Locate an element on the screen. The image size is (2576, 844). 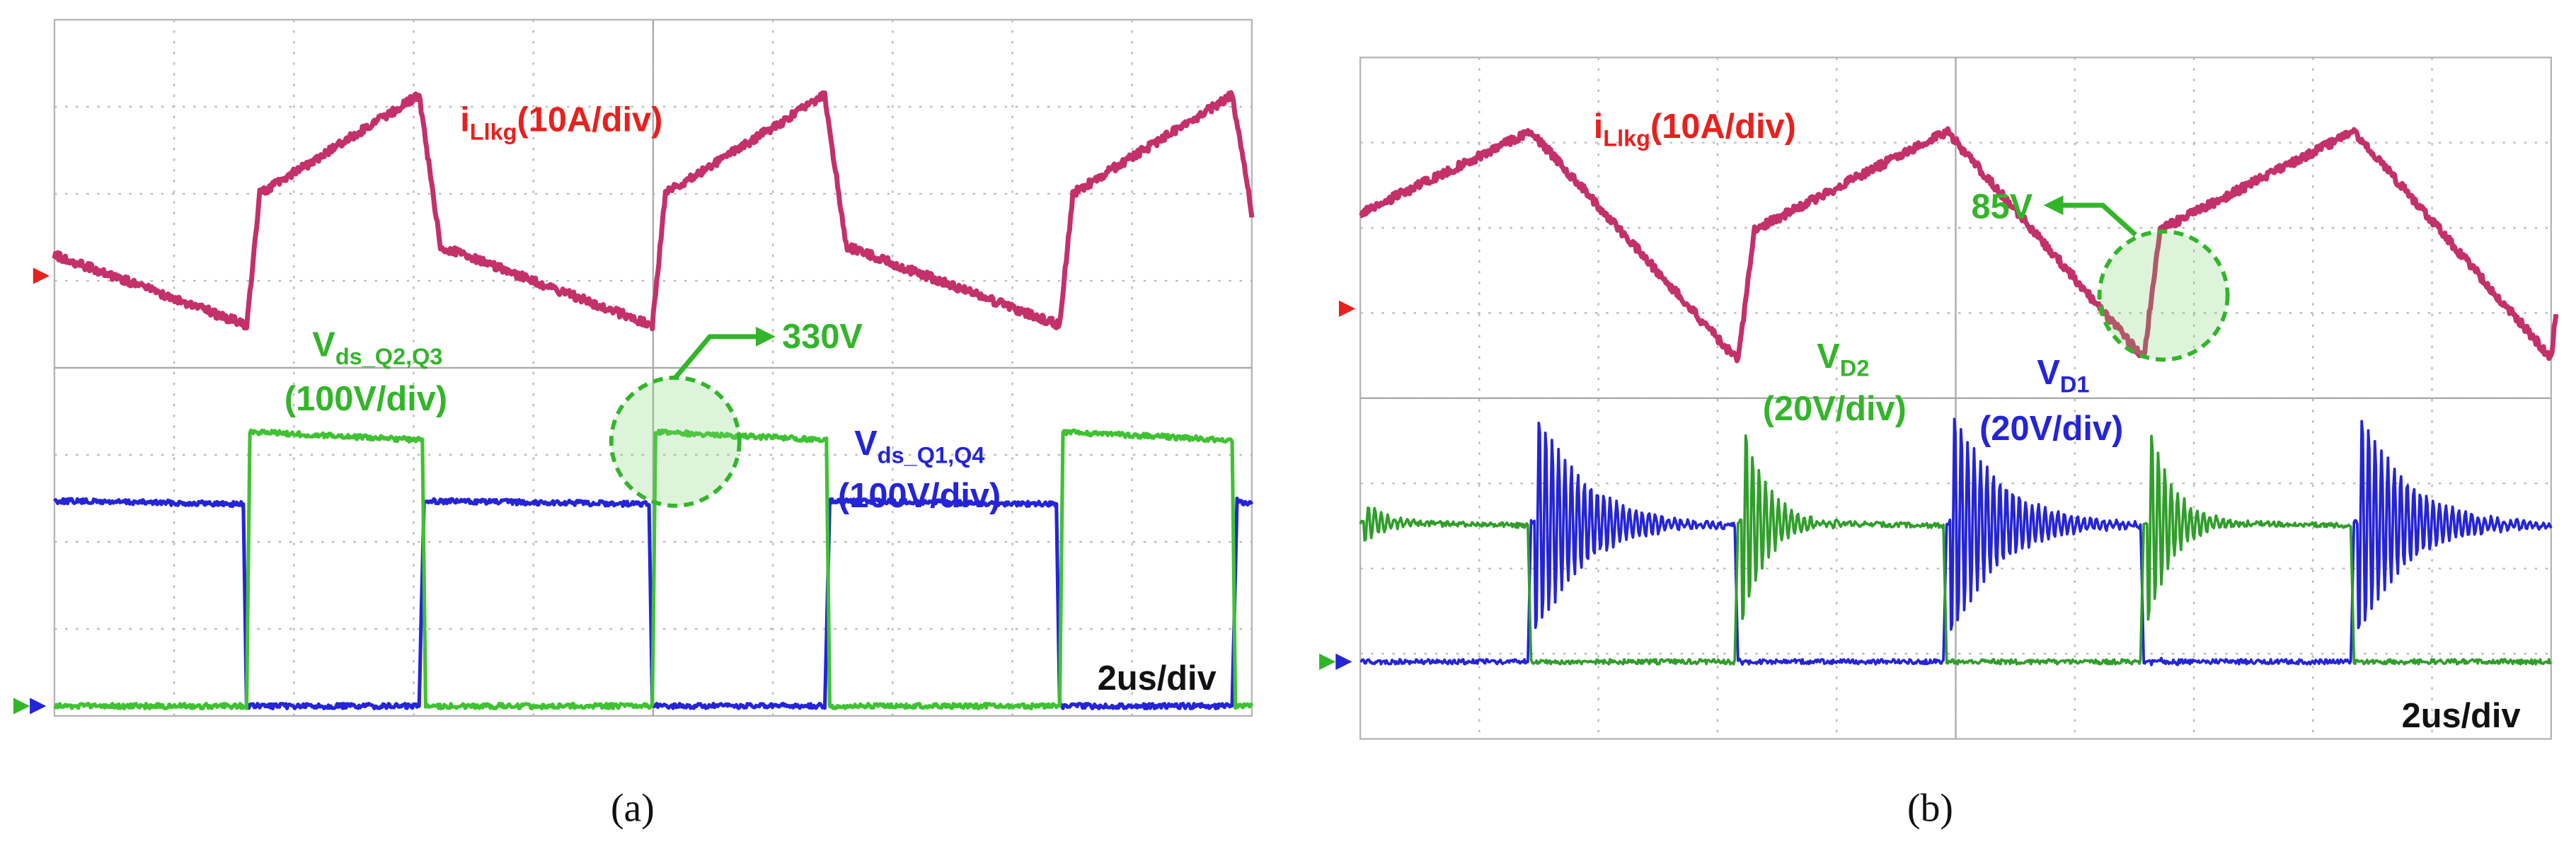
label-text: 85V is located at coordinates (2003, 207).